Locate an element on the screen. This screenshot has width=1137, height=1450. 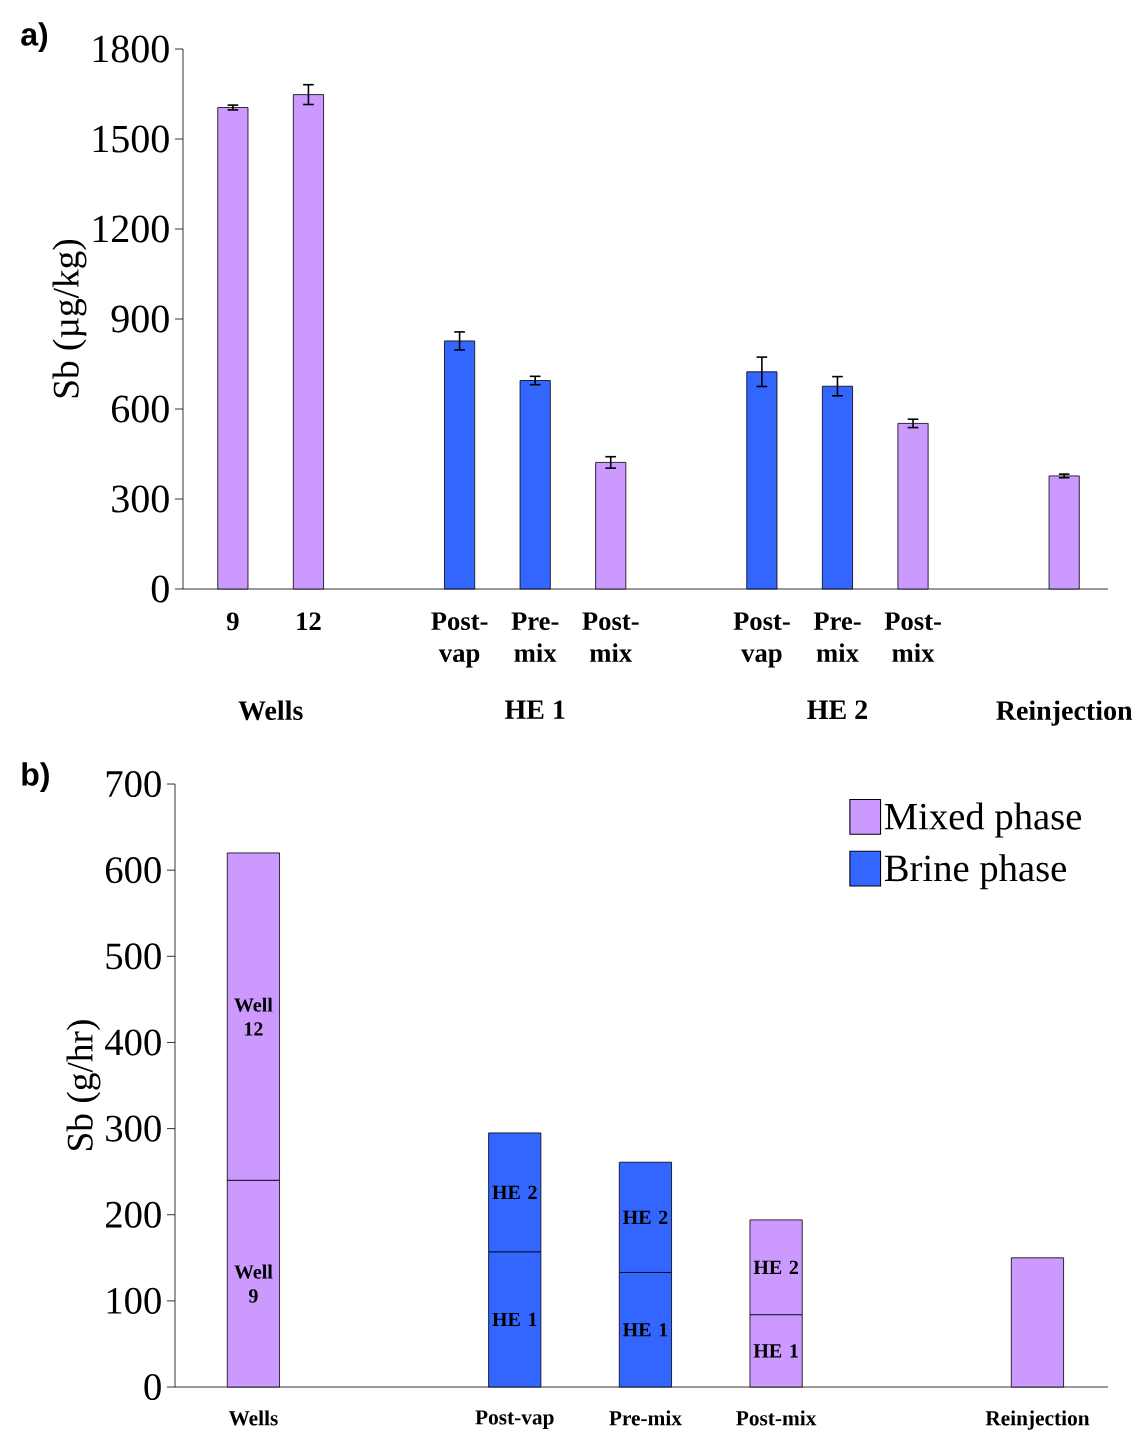
y-tick-label: 400 is located at coordinates (133, 1042).